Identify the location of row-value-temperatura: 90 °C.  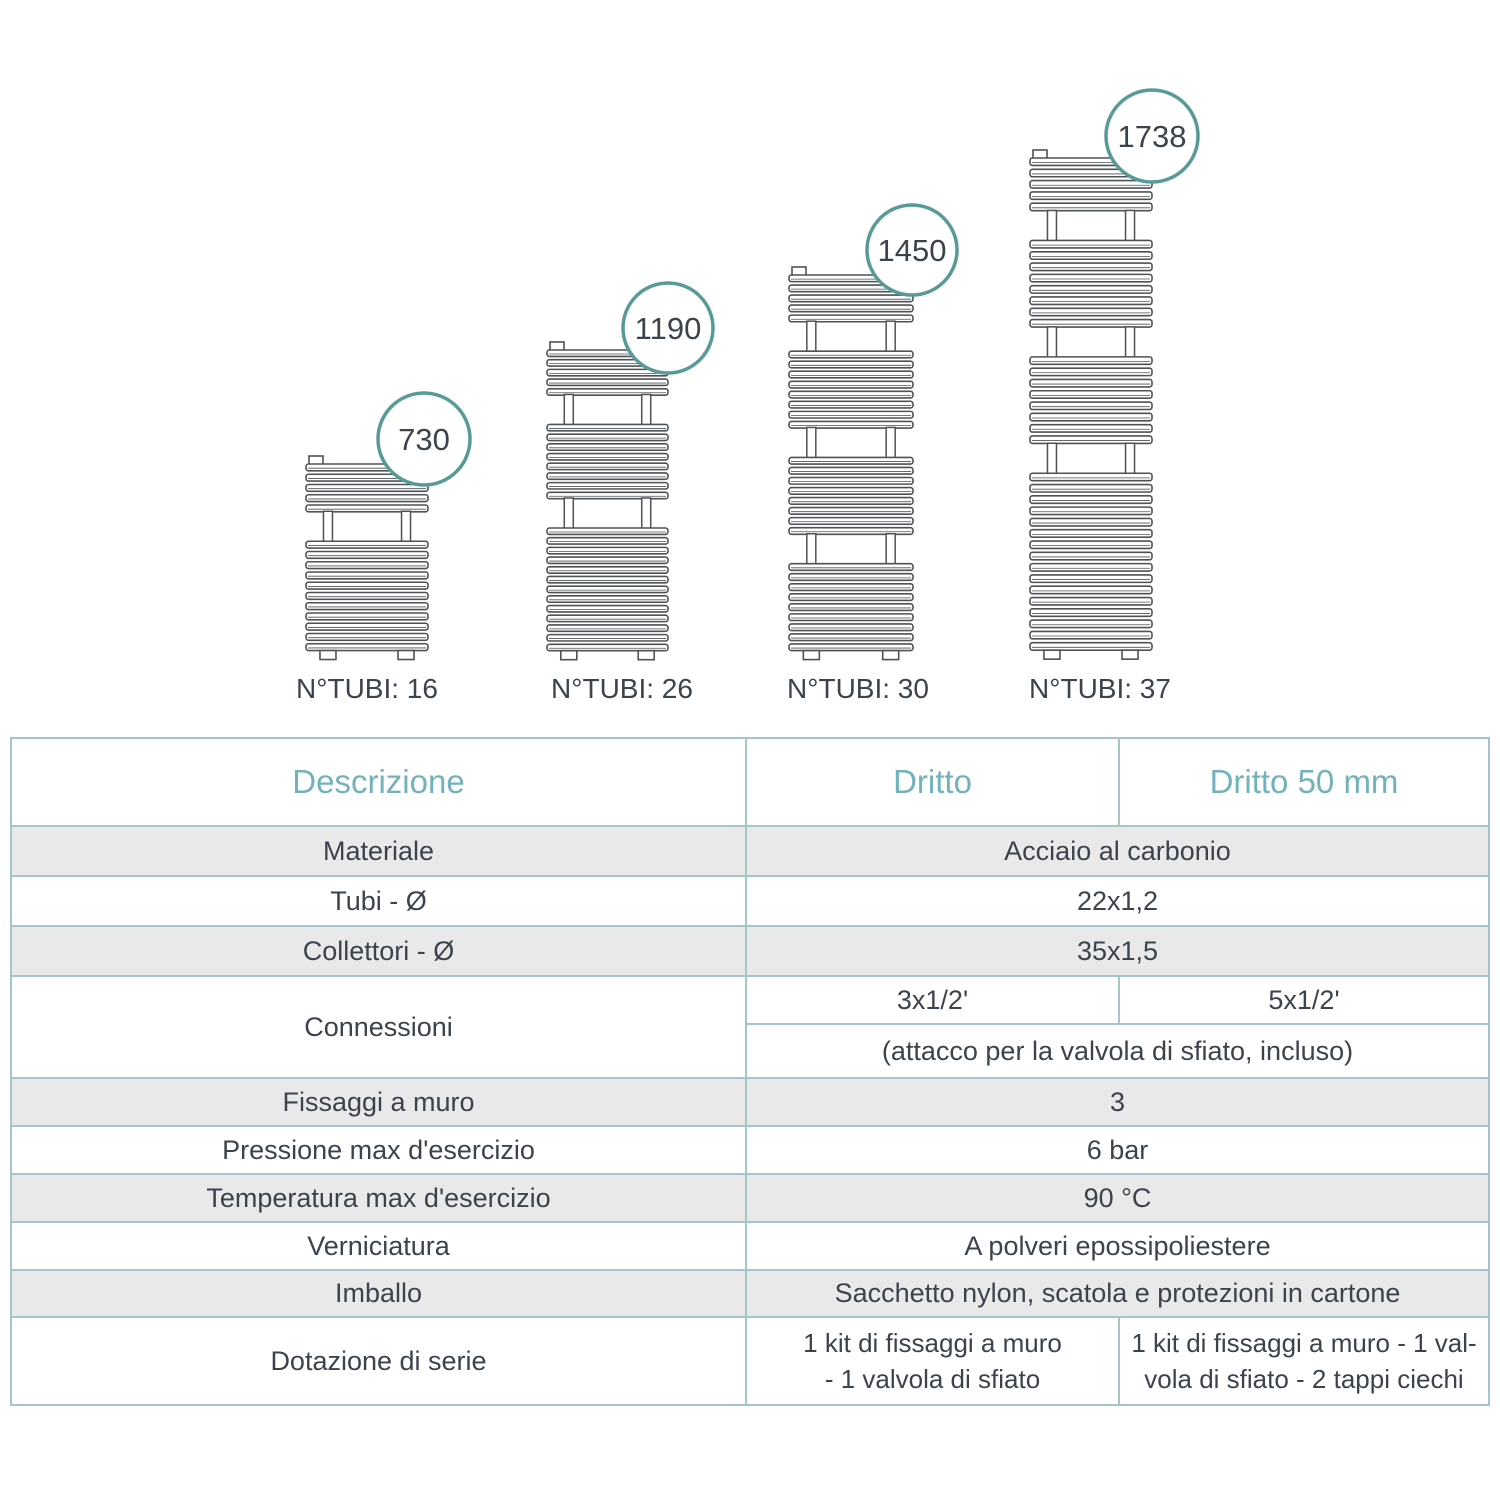
(1117, 1198).